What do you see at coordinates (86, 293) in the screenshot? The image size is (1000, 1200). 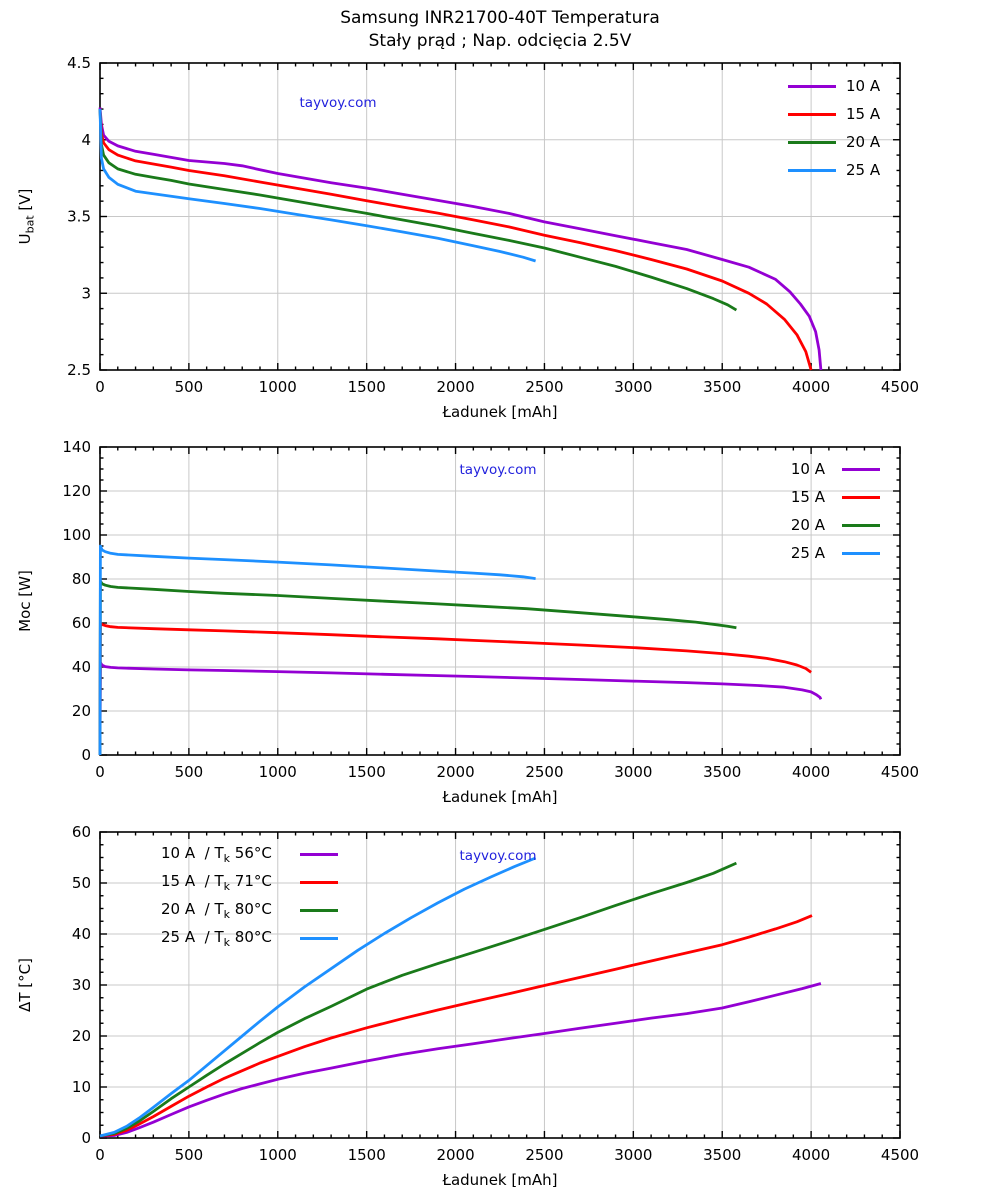 I see `y-tick-label: 3` at bounding box center [86, 293].